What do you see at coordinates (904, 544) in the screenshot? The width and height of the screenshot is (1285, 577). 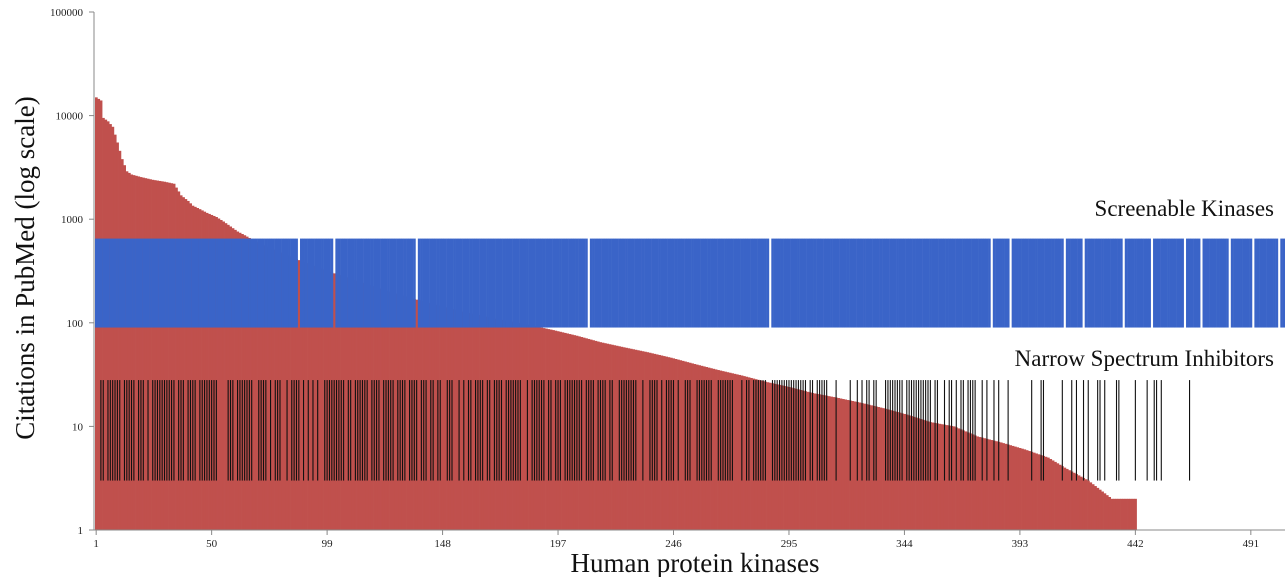 I see `x-tick-label: 344` at bounding box center [904, 544].